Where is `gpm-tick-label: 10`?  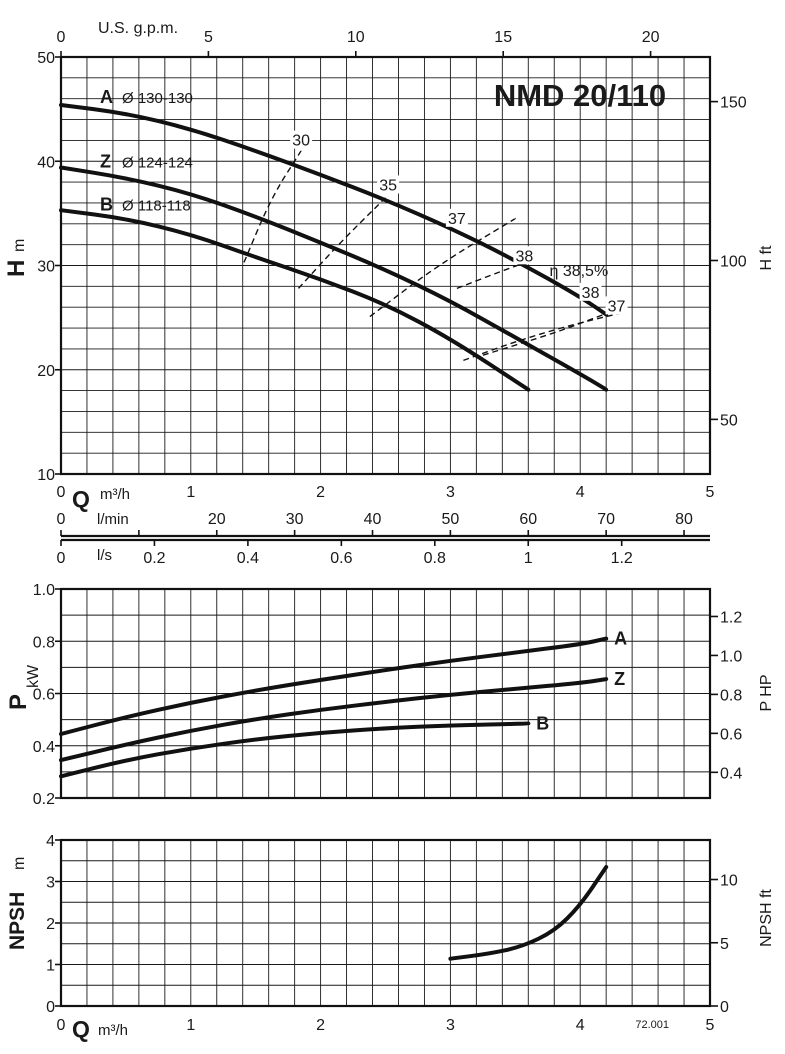 gpm-tick-label: 10 is located at coordinates (356, 37).